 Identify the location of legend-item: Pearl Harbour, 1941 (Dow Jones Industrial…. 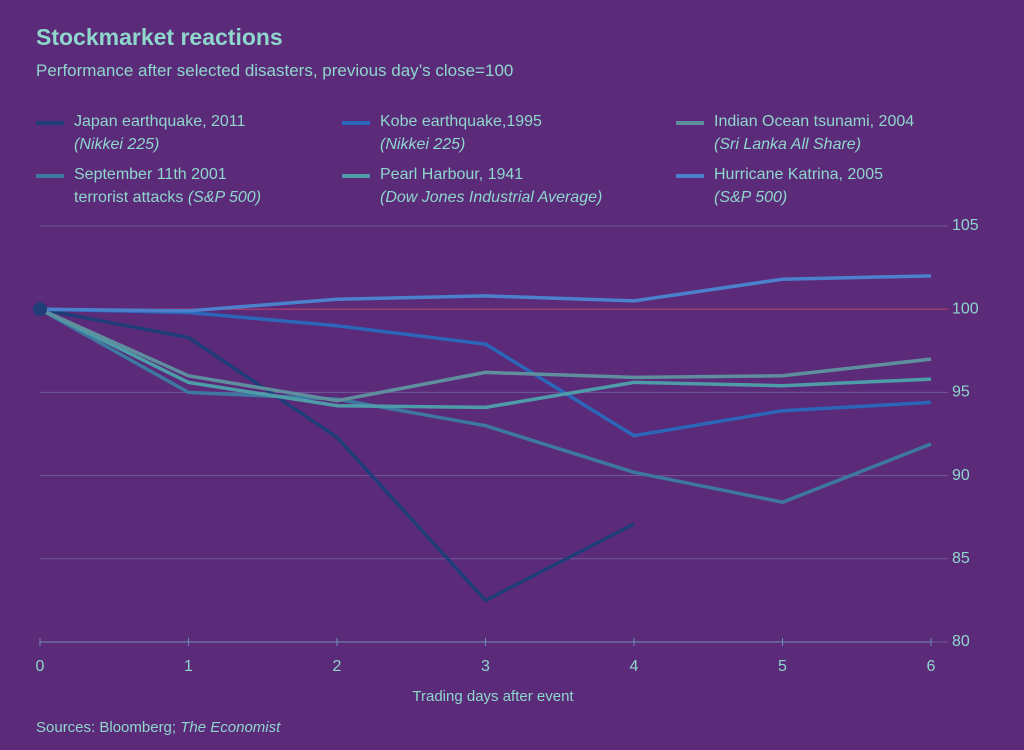
(472, 186).